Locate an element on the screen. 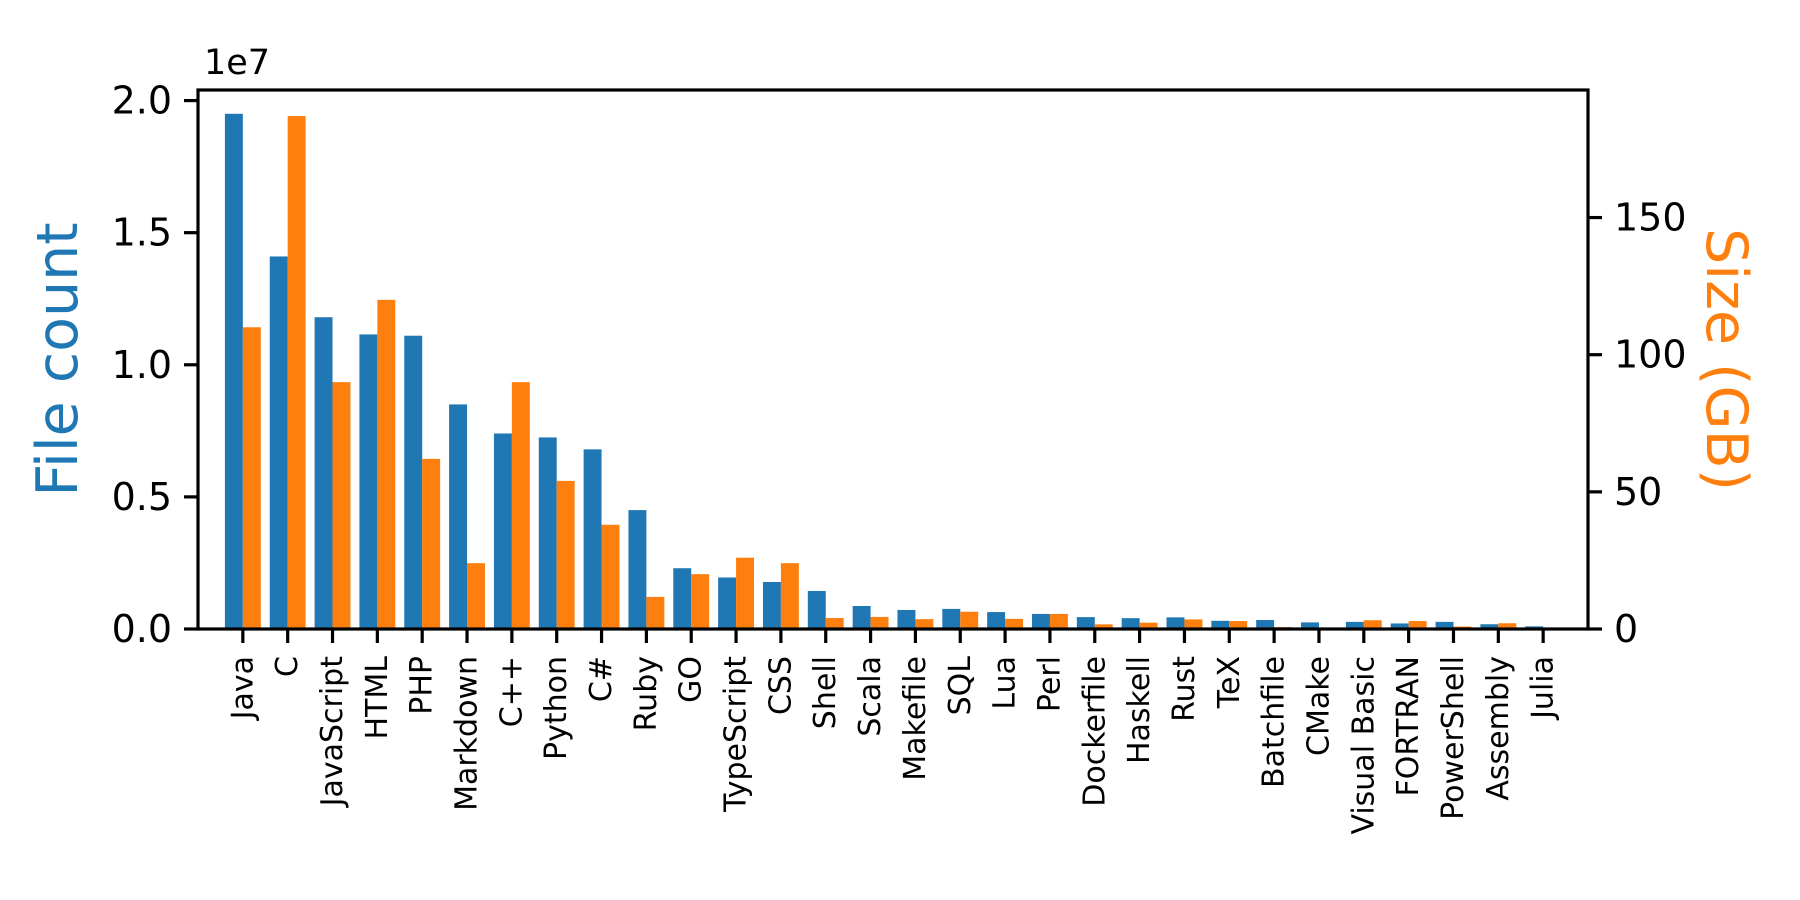 This screenshot has width=1800, height=900. bar-size-gb-javascript is located at coordinates (341, 505).